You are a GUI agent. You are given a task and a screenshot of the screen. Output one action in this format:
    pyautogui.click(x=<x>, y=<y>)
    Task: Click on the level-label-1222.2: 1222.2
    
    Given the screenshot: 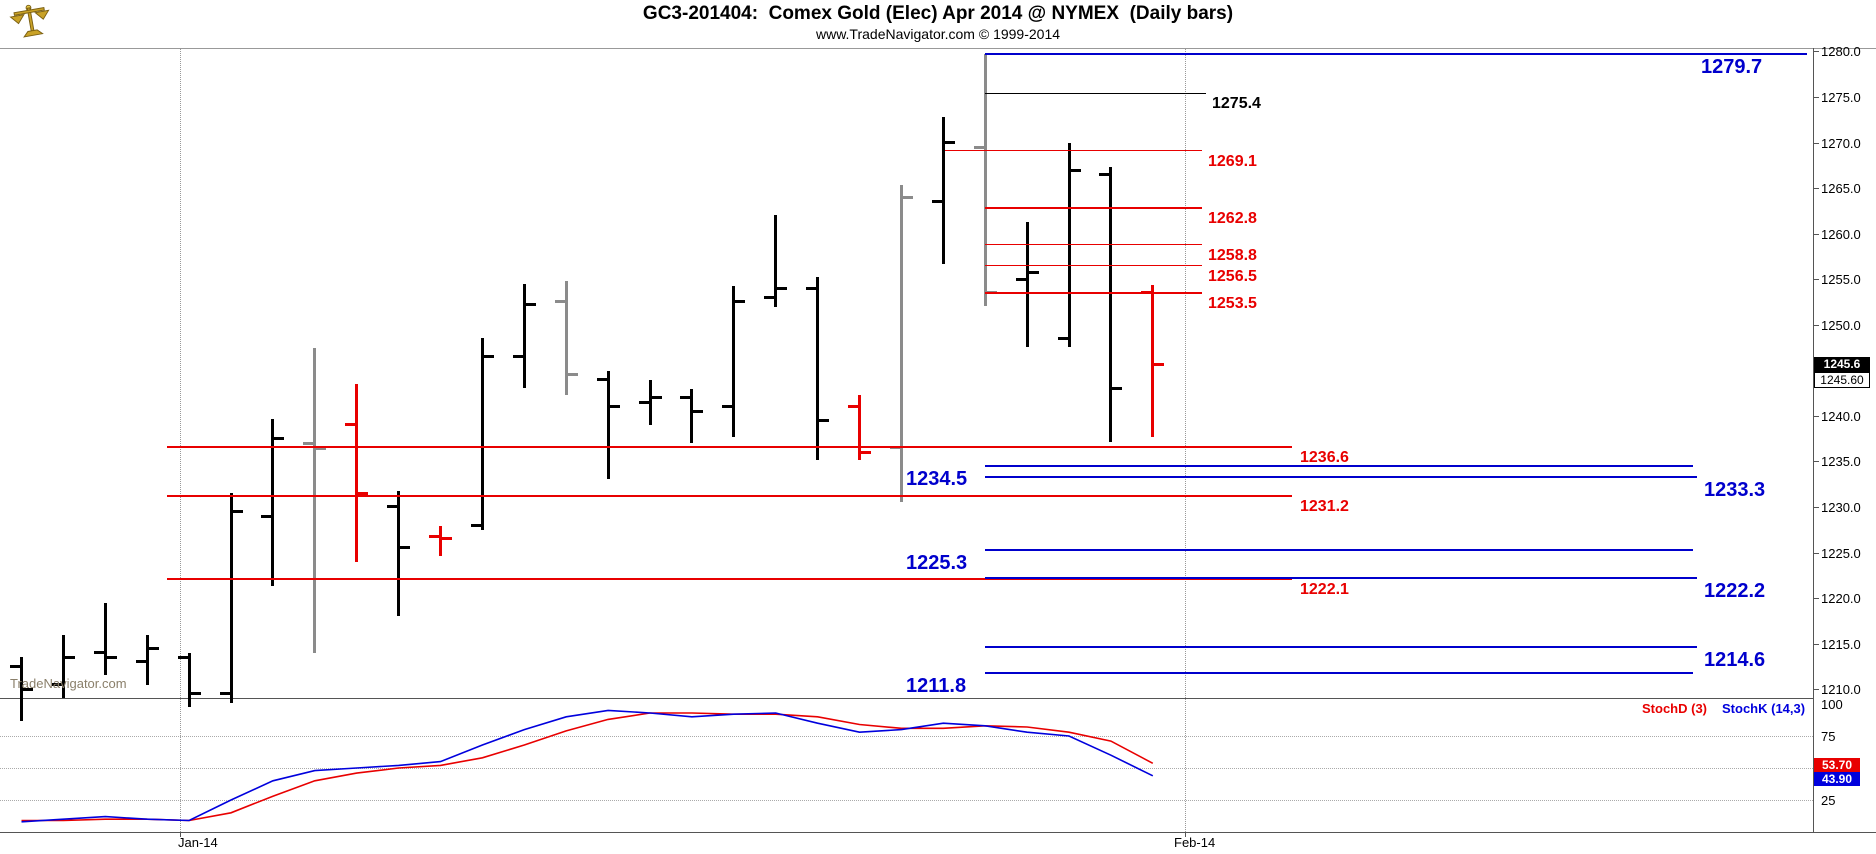 What is the action you would take?
    pyautogui.click(x=1735, y=591)
    